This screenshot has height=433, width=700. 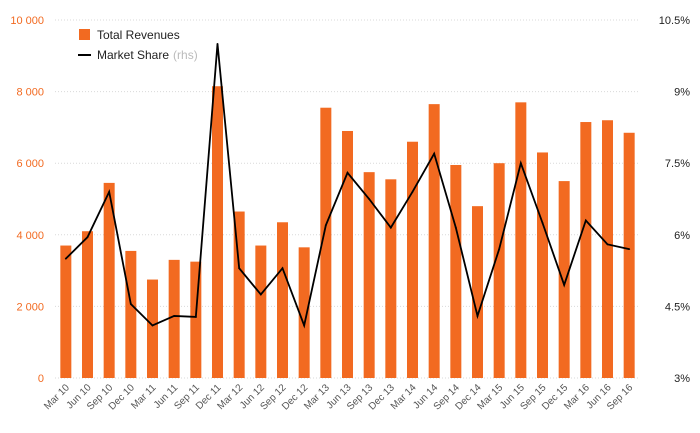 I want to click on x-tick-label-mar-11: Mar 11, so click(x=144, y=397).